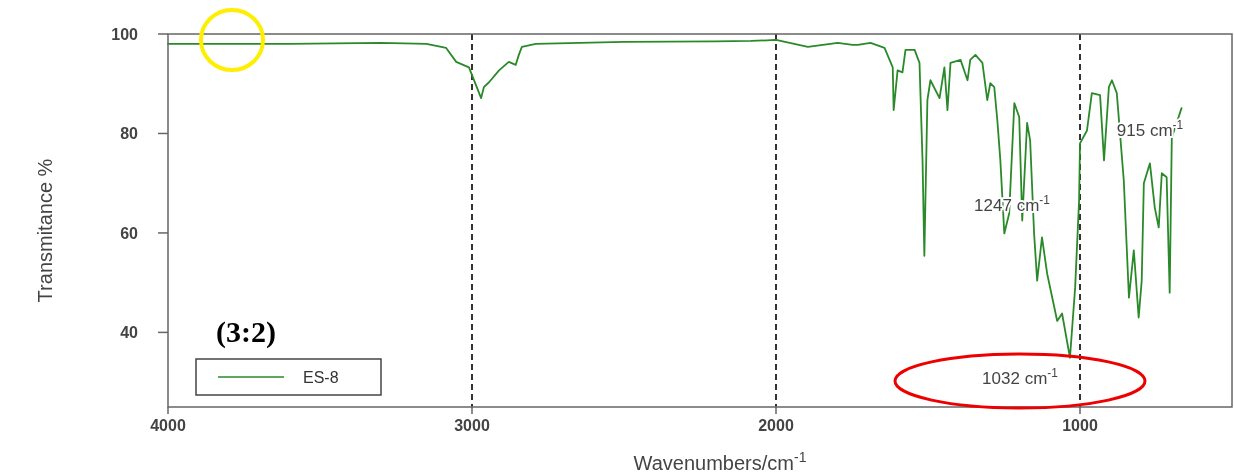 The width and height of the screenshot is (1234, 474). I want to click on x-axis-title: Wavenumbers/cm$^{-1}$, so click(720, 461).